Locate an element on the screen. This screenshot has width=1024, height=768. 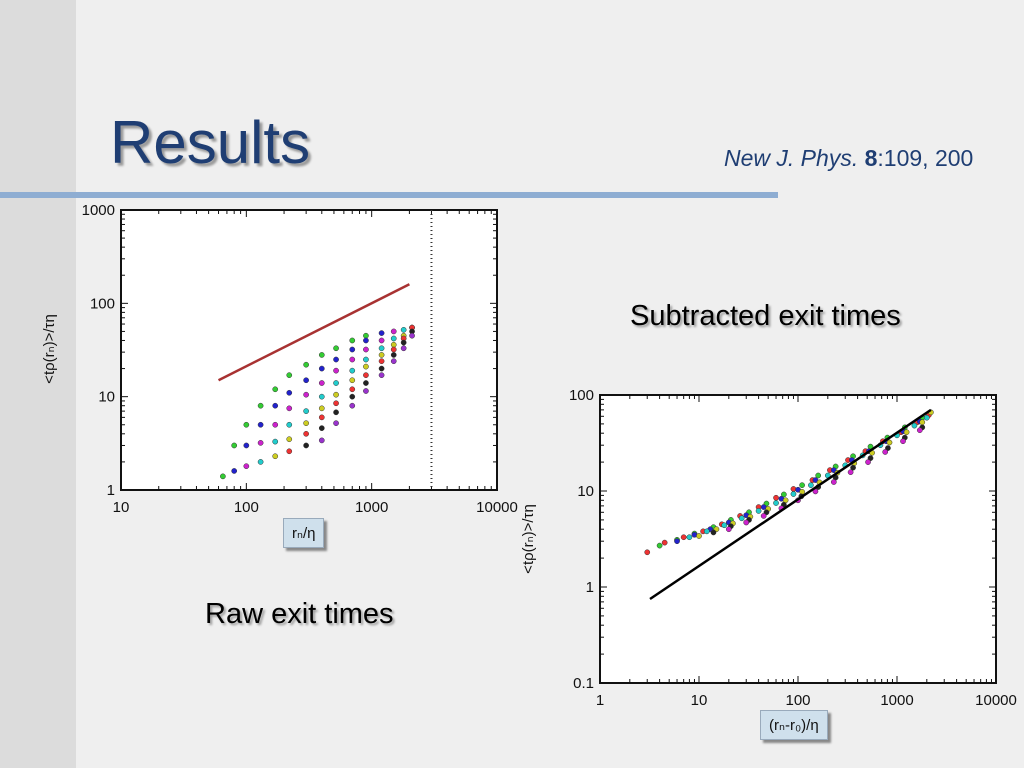
reference-line is located at coordinates (313, 332).